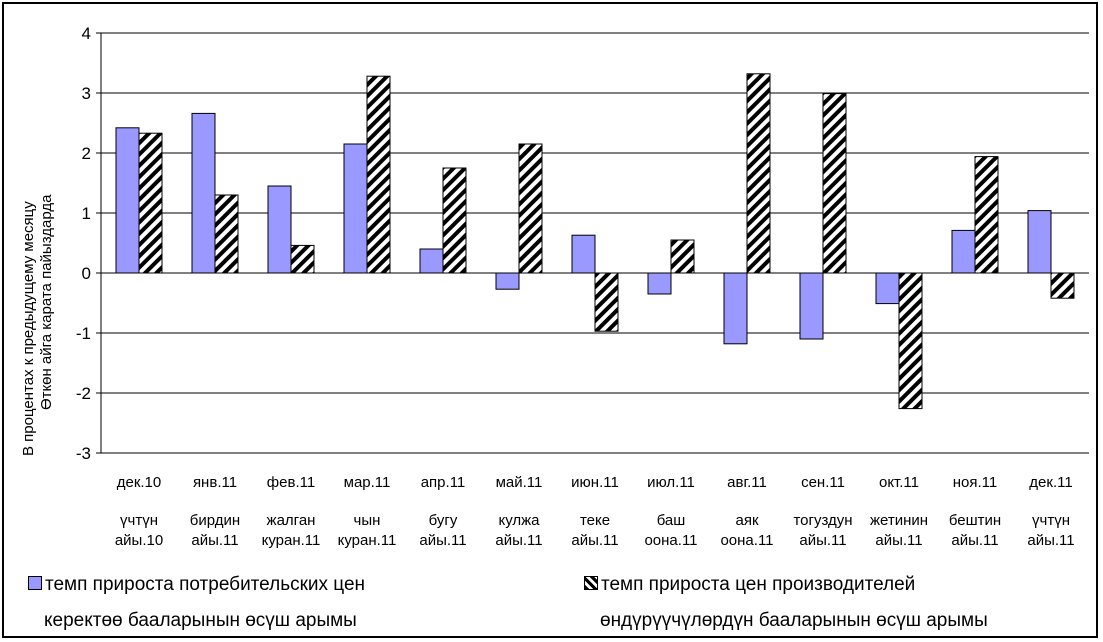 This screenshot has height=642, width=1103. I want to click on legend-swatch-ppi, so click(591, 582).